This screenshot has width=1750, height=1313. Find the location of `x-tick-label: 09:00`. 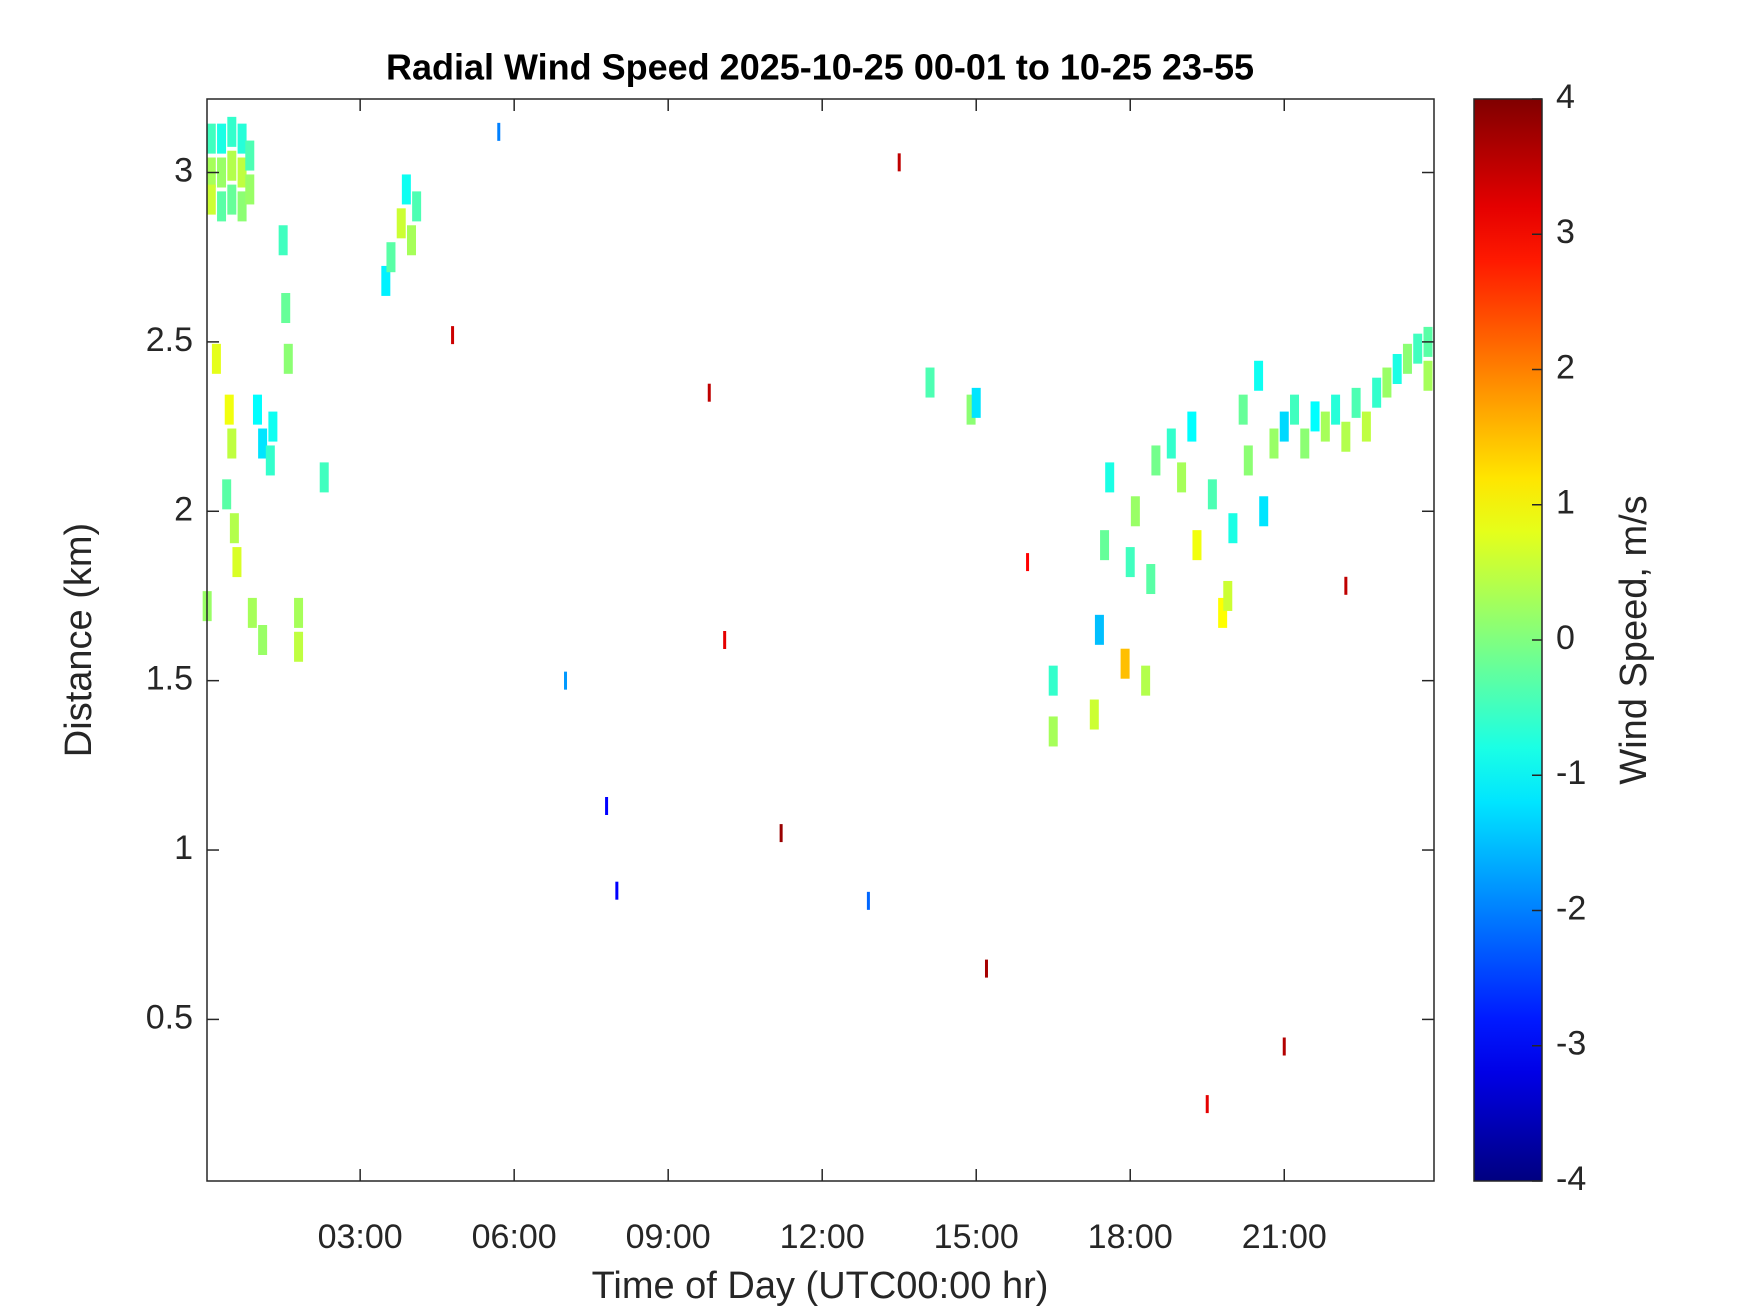

x-tick-label: 09:00 is located at coordinates (668, 1237).